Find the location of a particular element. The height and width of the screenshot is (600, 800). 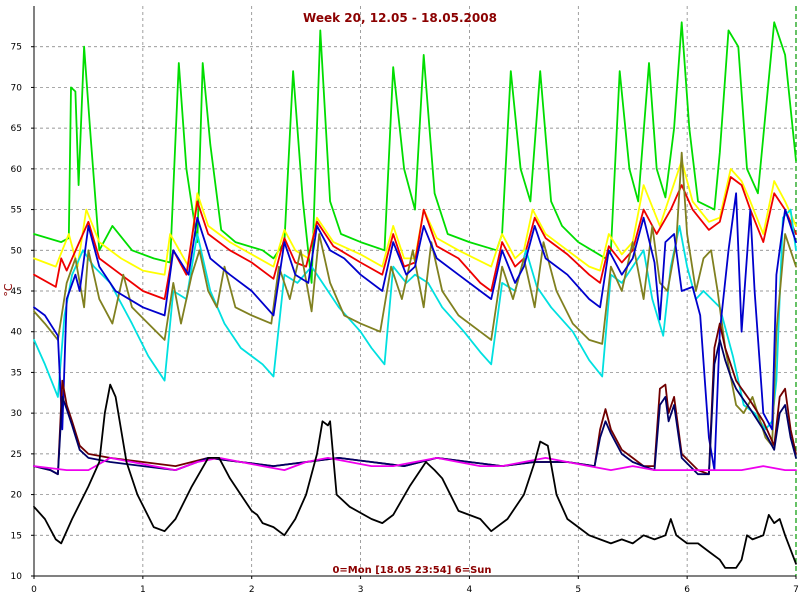

y-tick-label: 75 is located at coordinates (16, 48).